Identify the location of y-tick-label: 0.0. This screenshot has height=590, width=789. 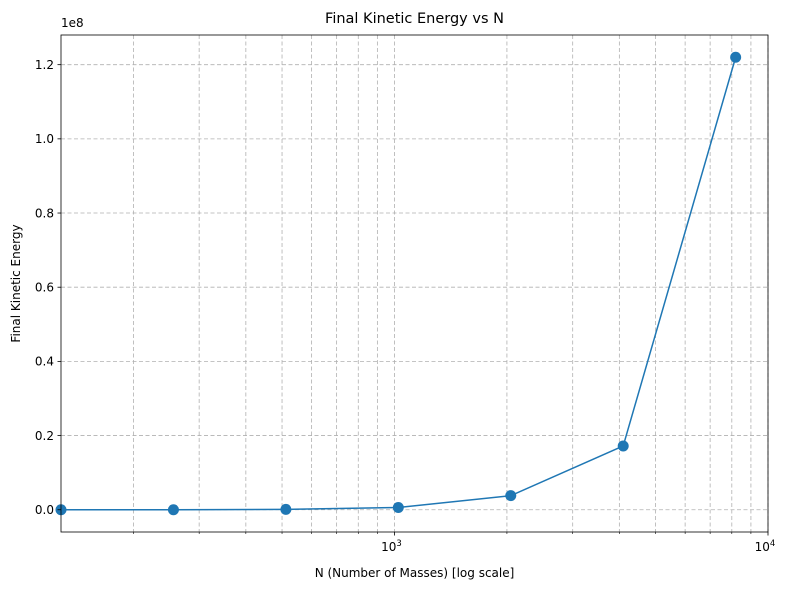
(44, 510).